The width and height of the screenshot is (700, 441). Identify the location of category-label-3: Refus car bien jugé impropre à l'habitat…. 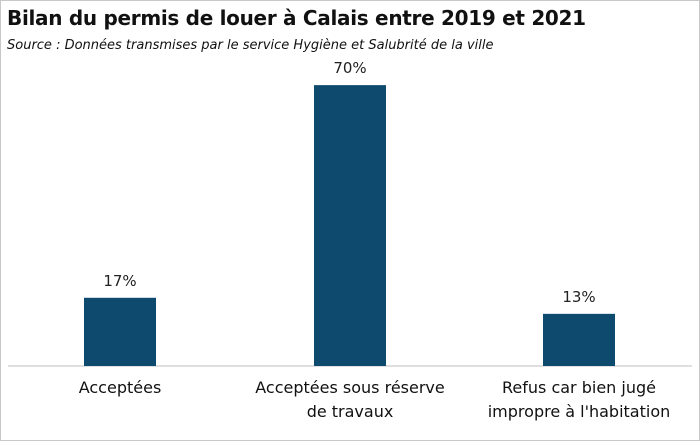
(579, 399).